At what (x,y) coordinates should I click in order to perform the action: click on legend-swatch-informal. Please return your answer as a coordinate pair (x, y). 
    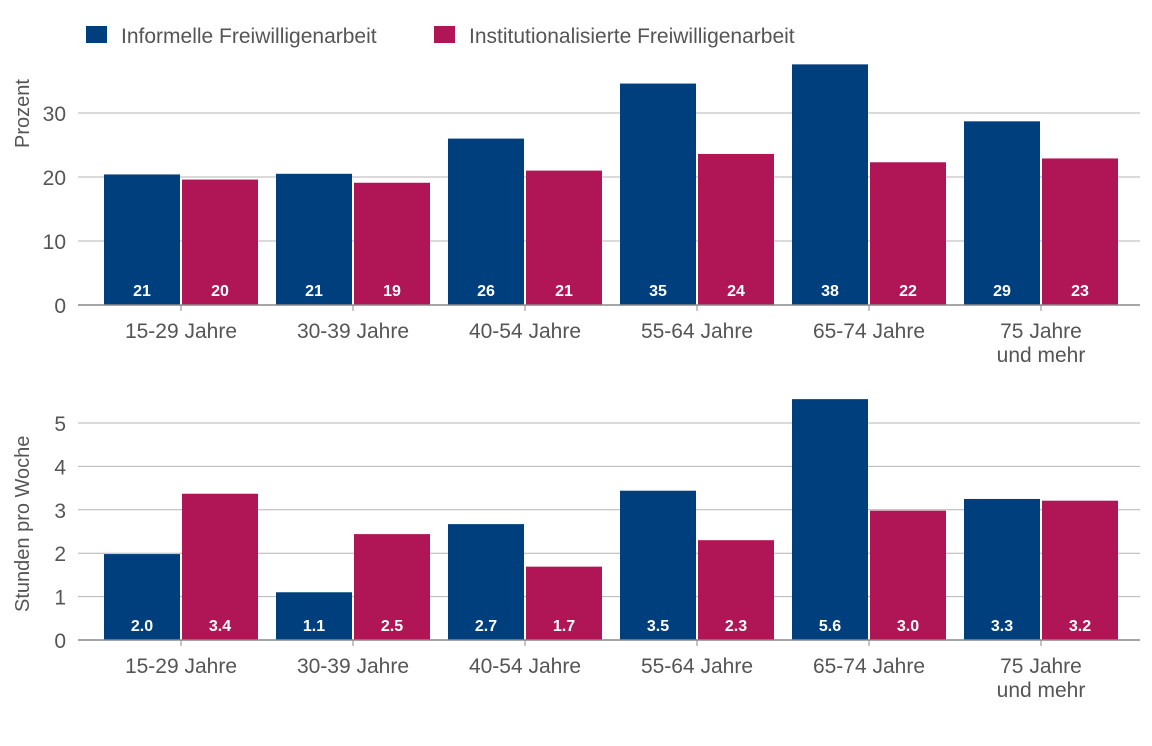
    Looking at the image, I should click on (96, 34).